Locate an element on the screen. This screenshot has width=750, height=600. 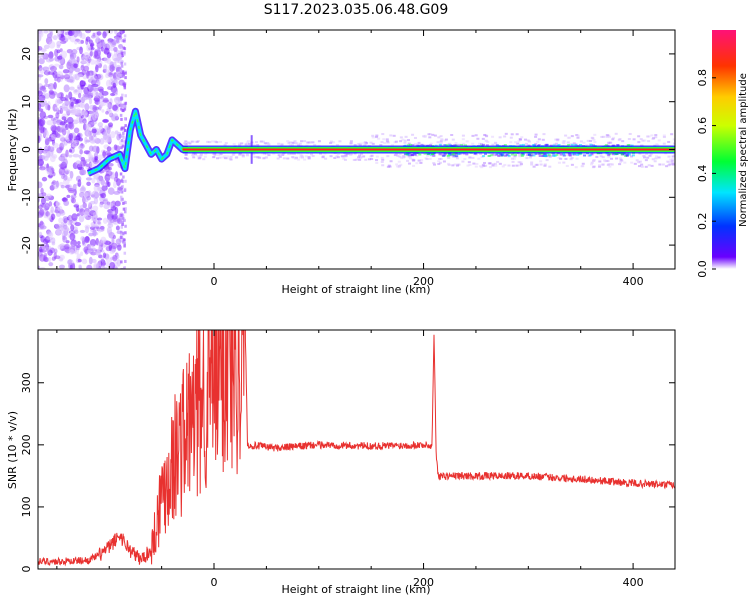
colorbar-tick-label: 0.0 is located at coordinates (702, 269).